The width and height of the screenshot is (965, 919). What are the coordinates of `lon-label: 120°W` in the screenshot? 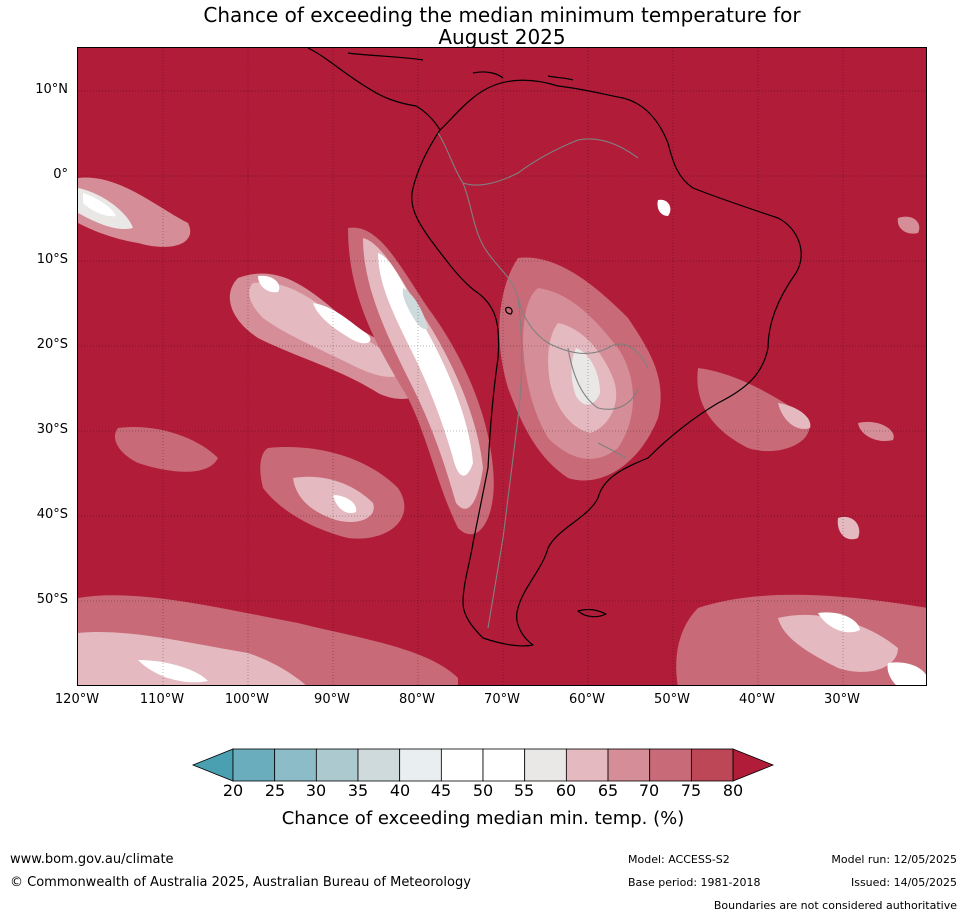 It's located at (77, 699).